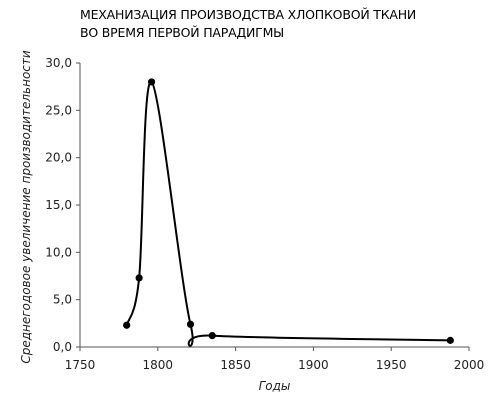  Describe the element at coordinates (62, 300) in the screenshot. I see `y-tick-label: 5,0` at that location.